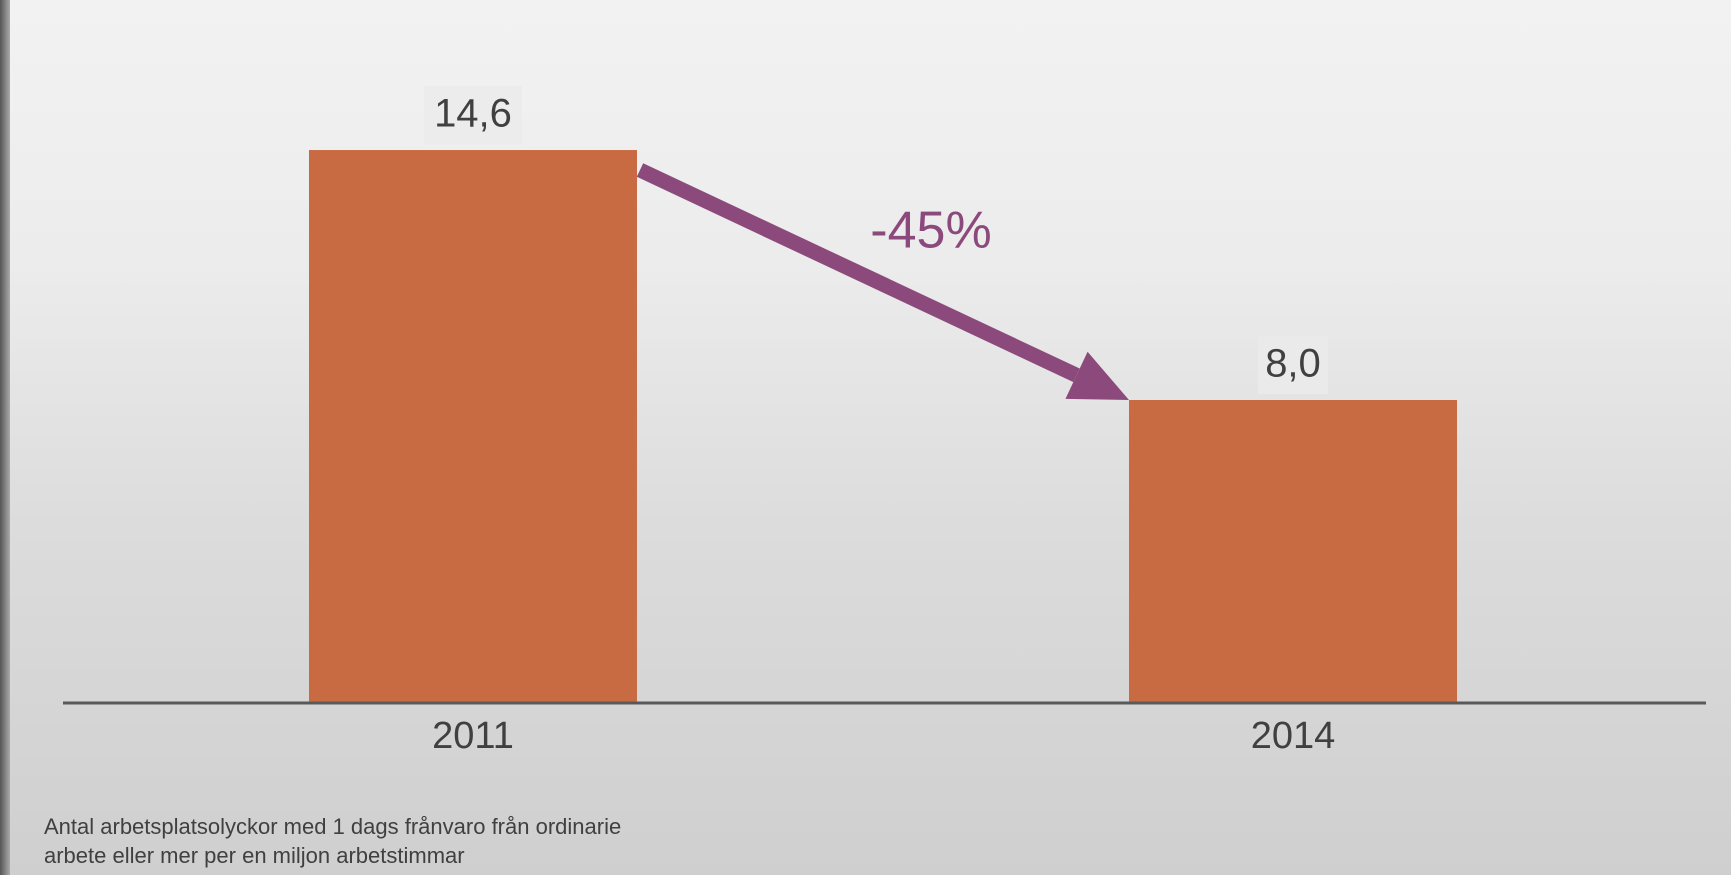 The height and width of the screenshot is (875, 1731). Describe the element at coordinates (1293, 736) in the screenshot. I see `x-tick-label: 2014` at that location.